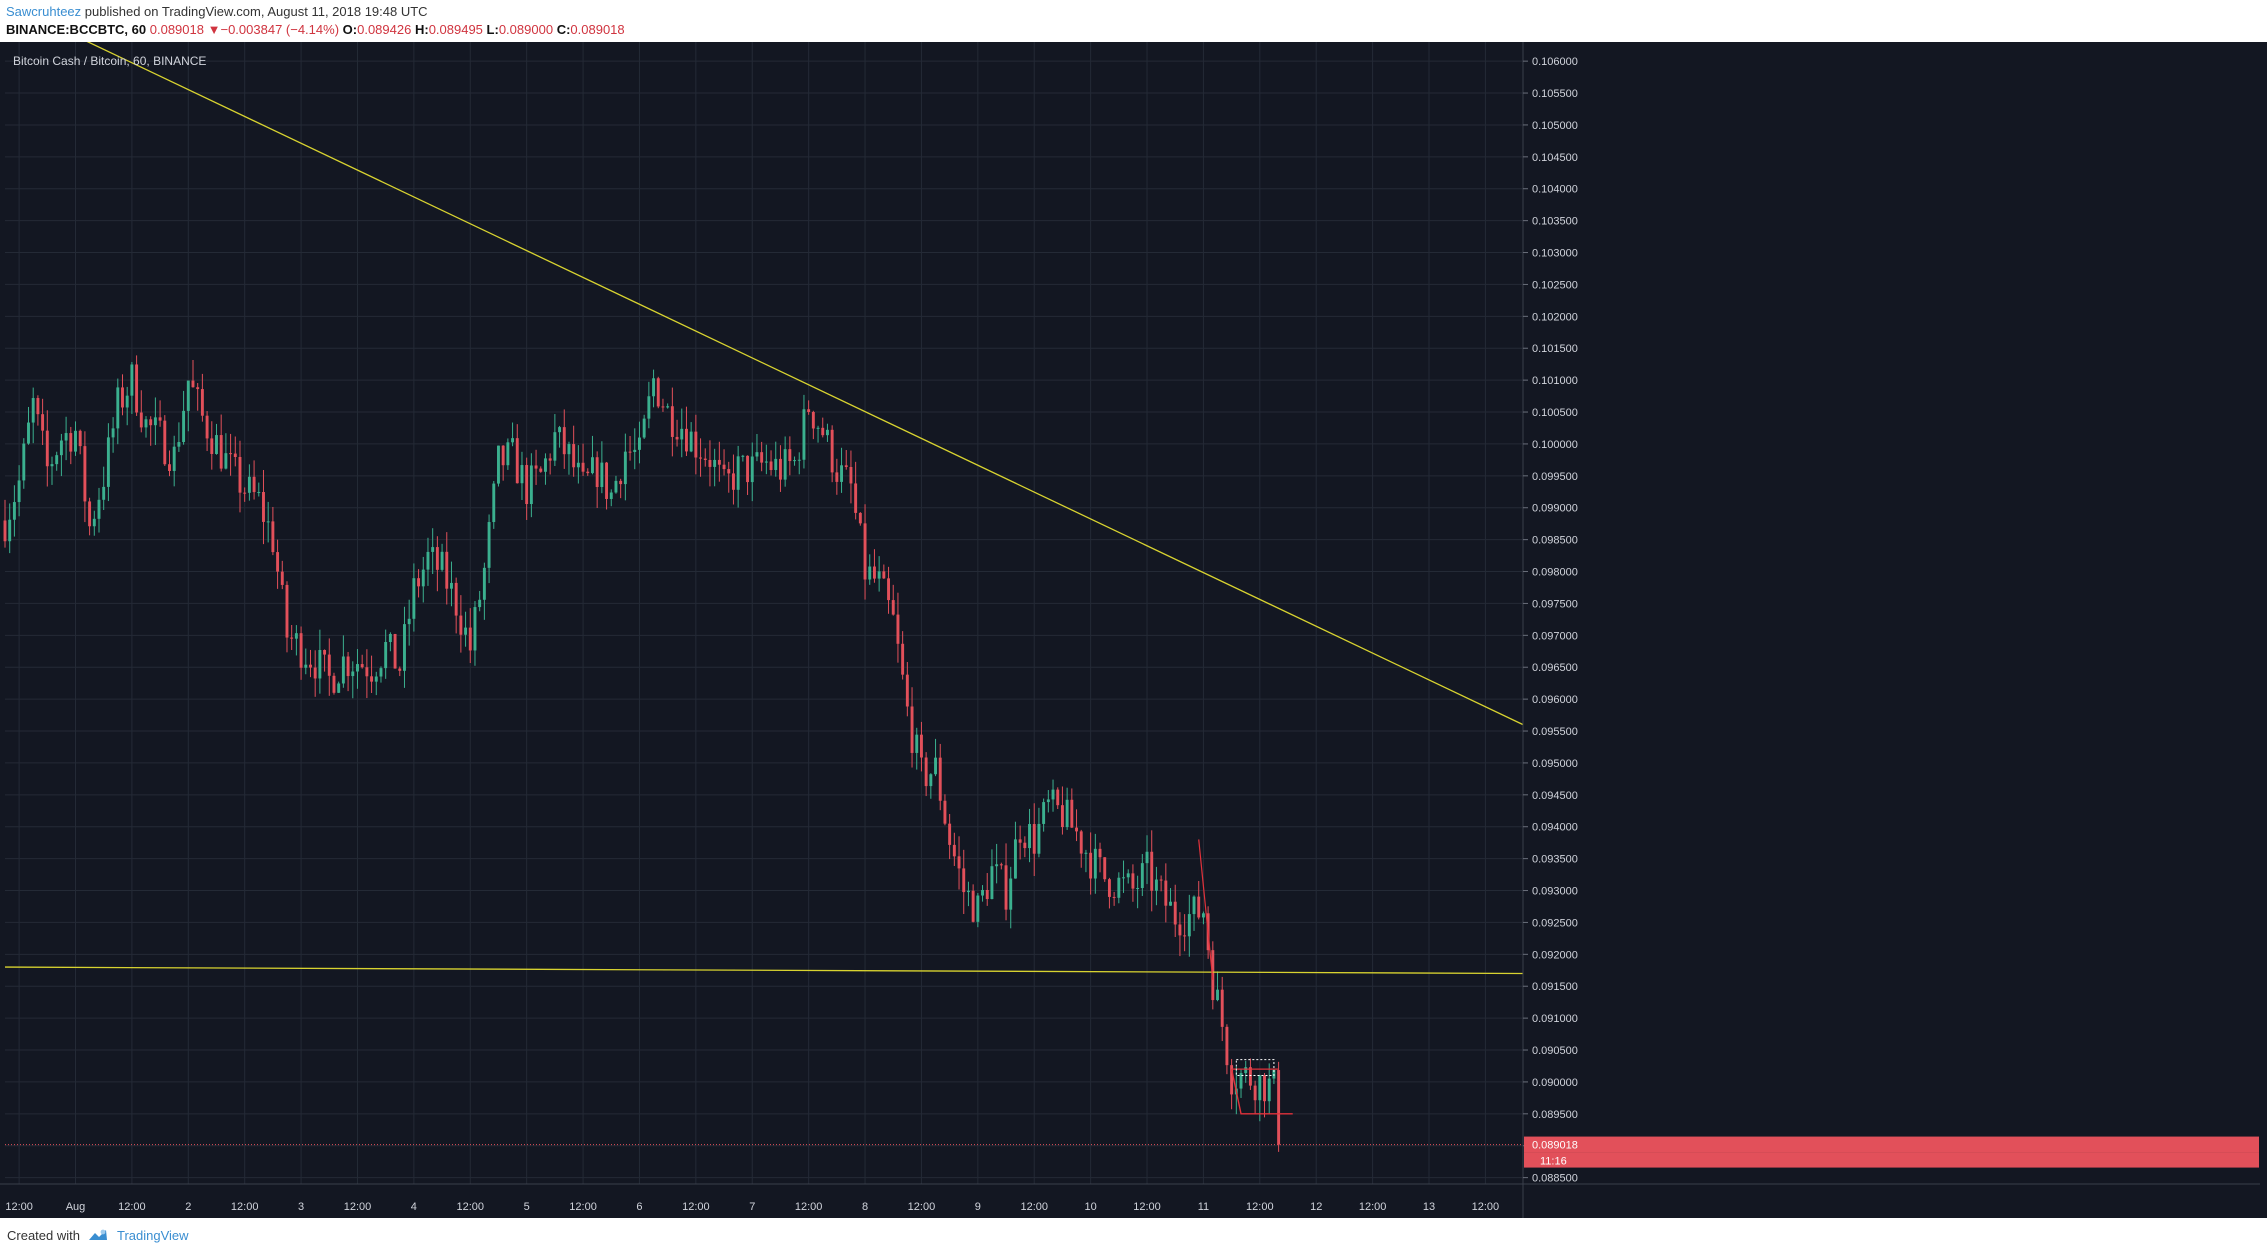 The image size is (2267, 1254). Describe the element at coordinates (1555, 381) in the screenshot. I see `y-tick-label: 0.101000` at that location.